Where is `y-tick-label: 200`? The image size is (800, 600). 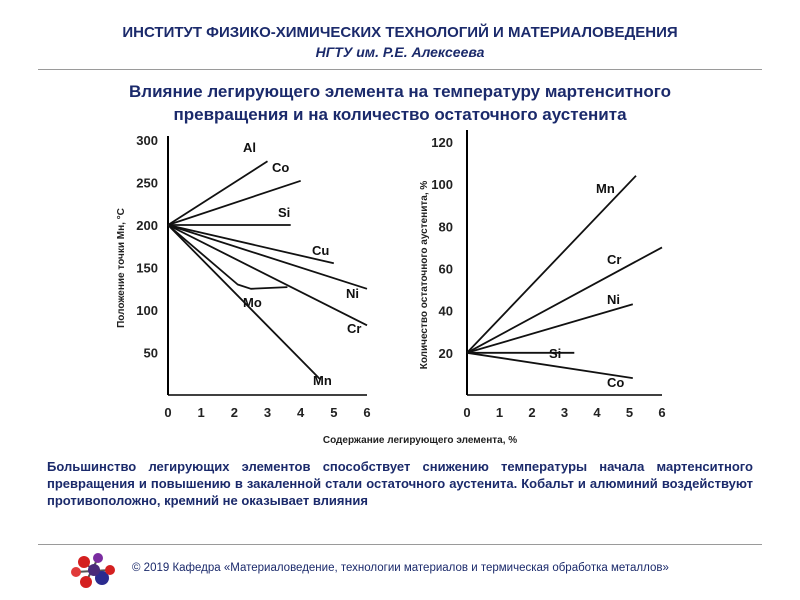
y-tick-label: 200 is located at coordinates (147, 225).